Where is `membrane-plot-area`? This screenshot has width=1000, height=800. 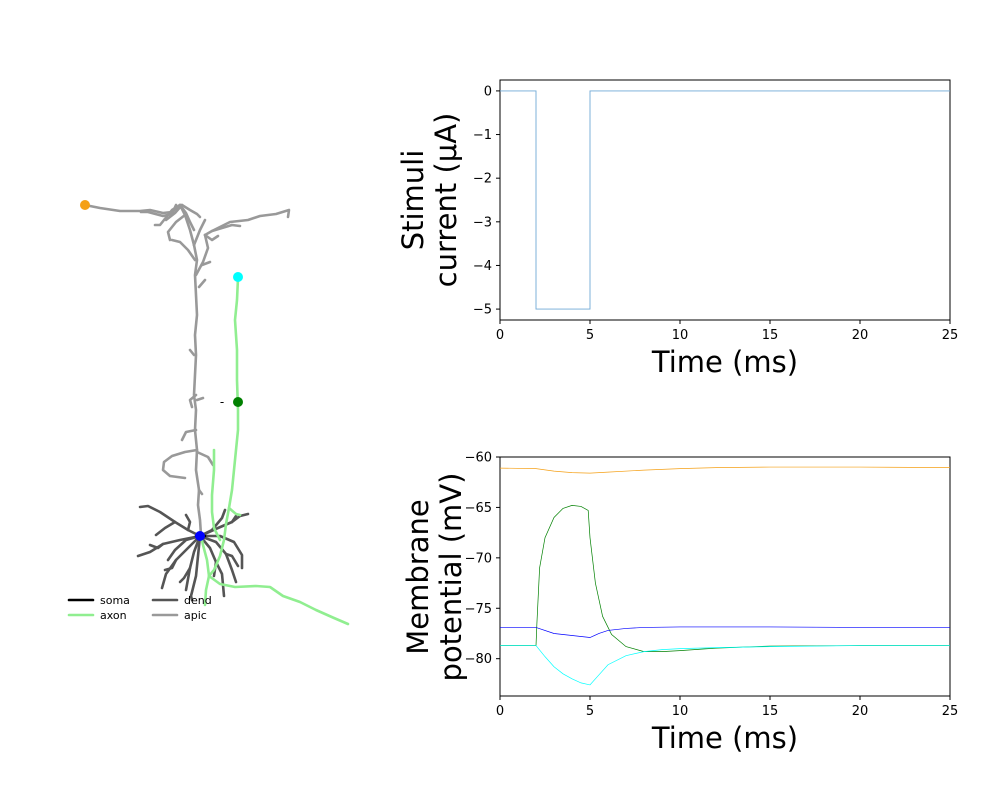 membrane-plot-area is located at coordinates (725, 576).